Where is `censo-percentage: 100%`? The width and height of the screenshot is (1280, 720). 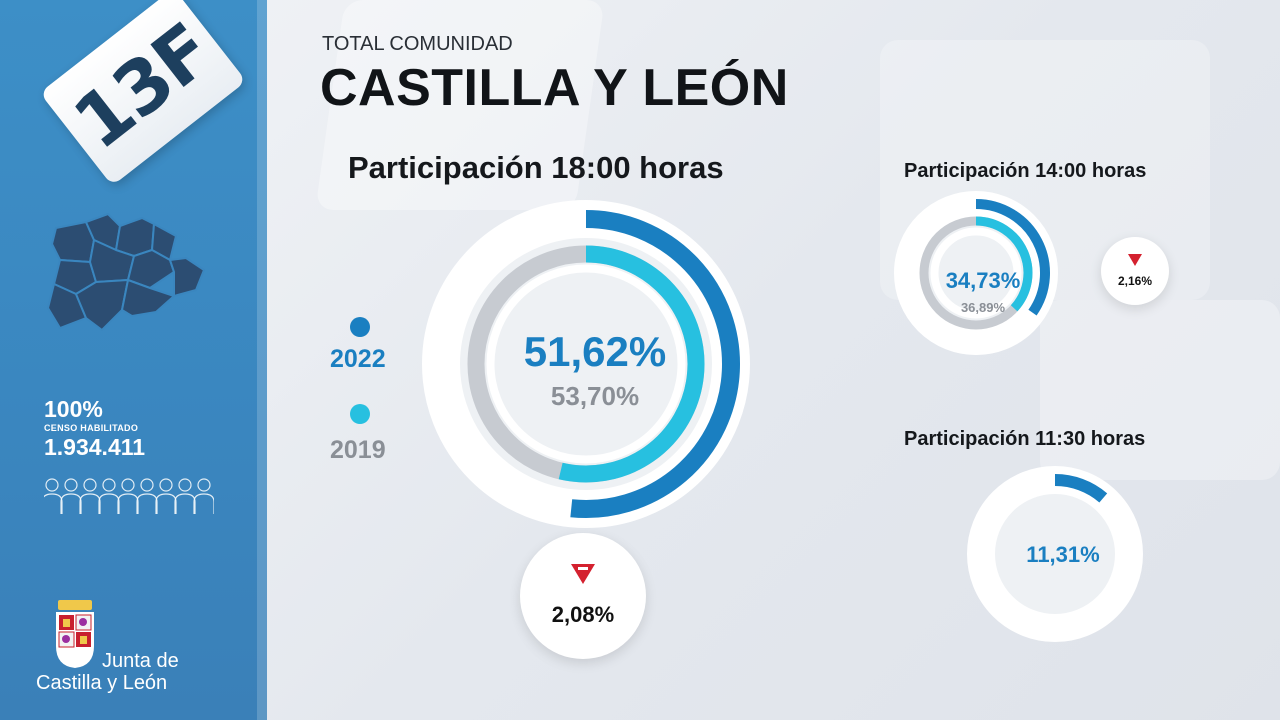
censo-percentage: 100% is located at coordinates (73, 409).